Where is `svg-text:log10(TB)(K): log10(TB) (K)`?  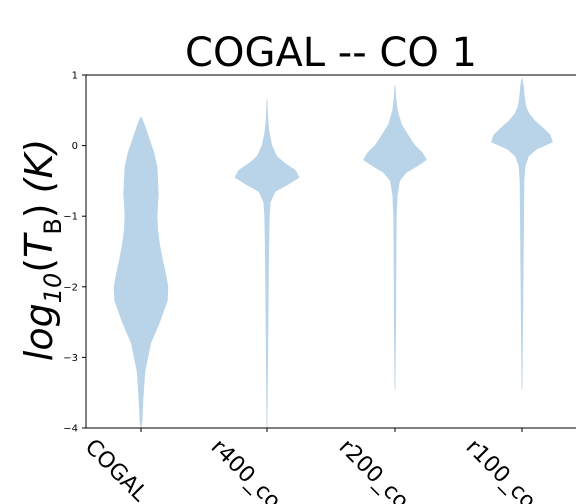
svg-text:log10(TB)(K): log10(TB) (K) is located at coordinates (42, 250).